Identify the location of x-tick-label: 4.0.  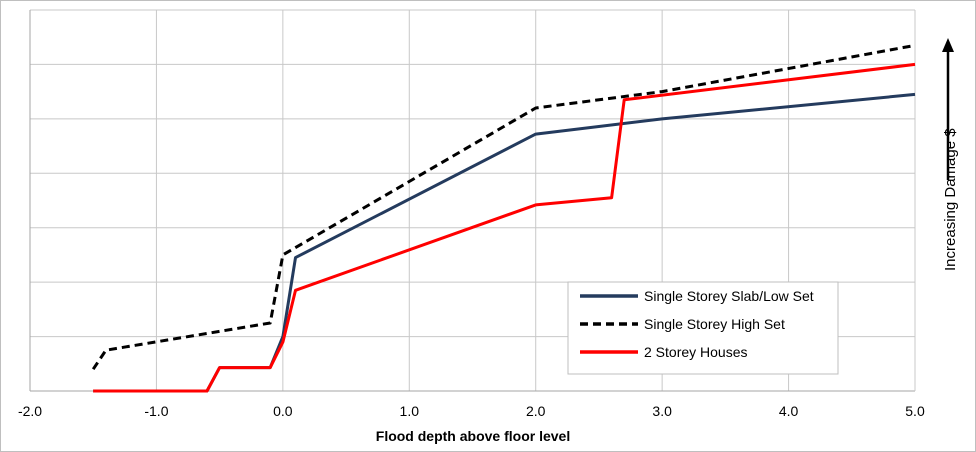
(789, 411).